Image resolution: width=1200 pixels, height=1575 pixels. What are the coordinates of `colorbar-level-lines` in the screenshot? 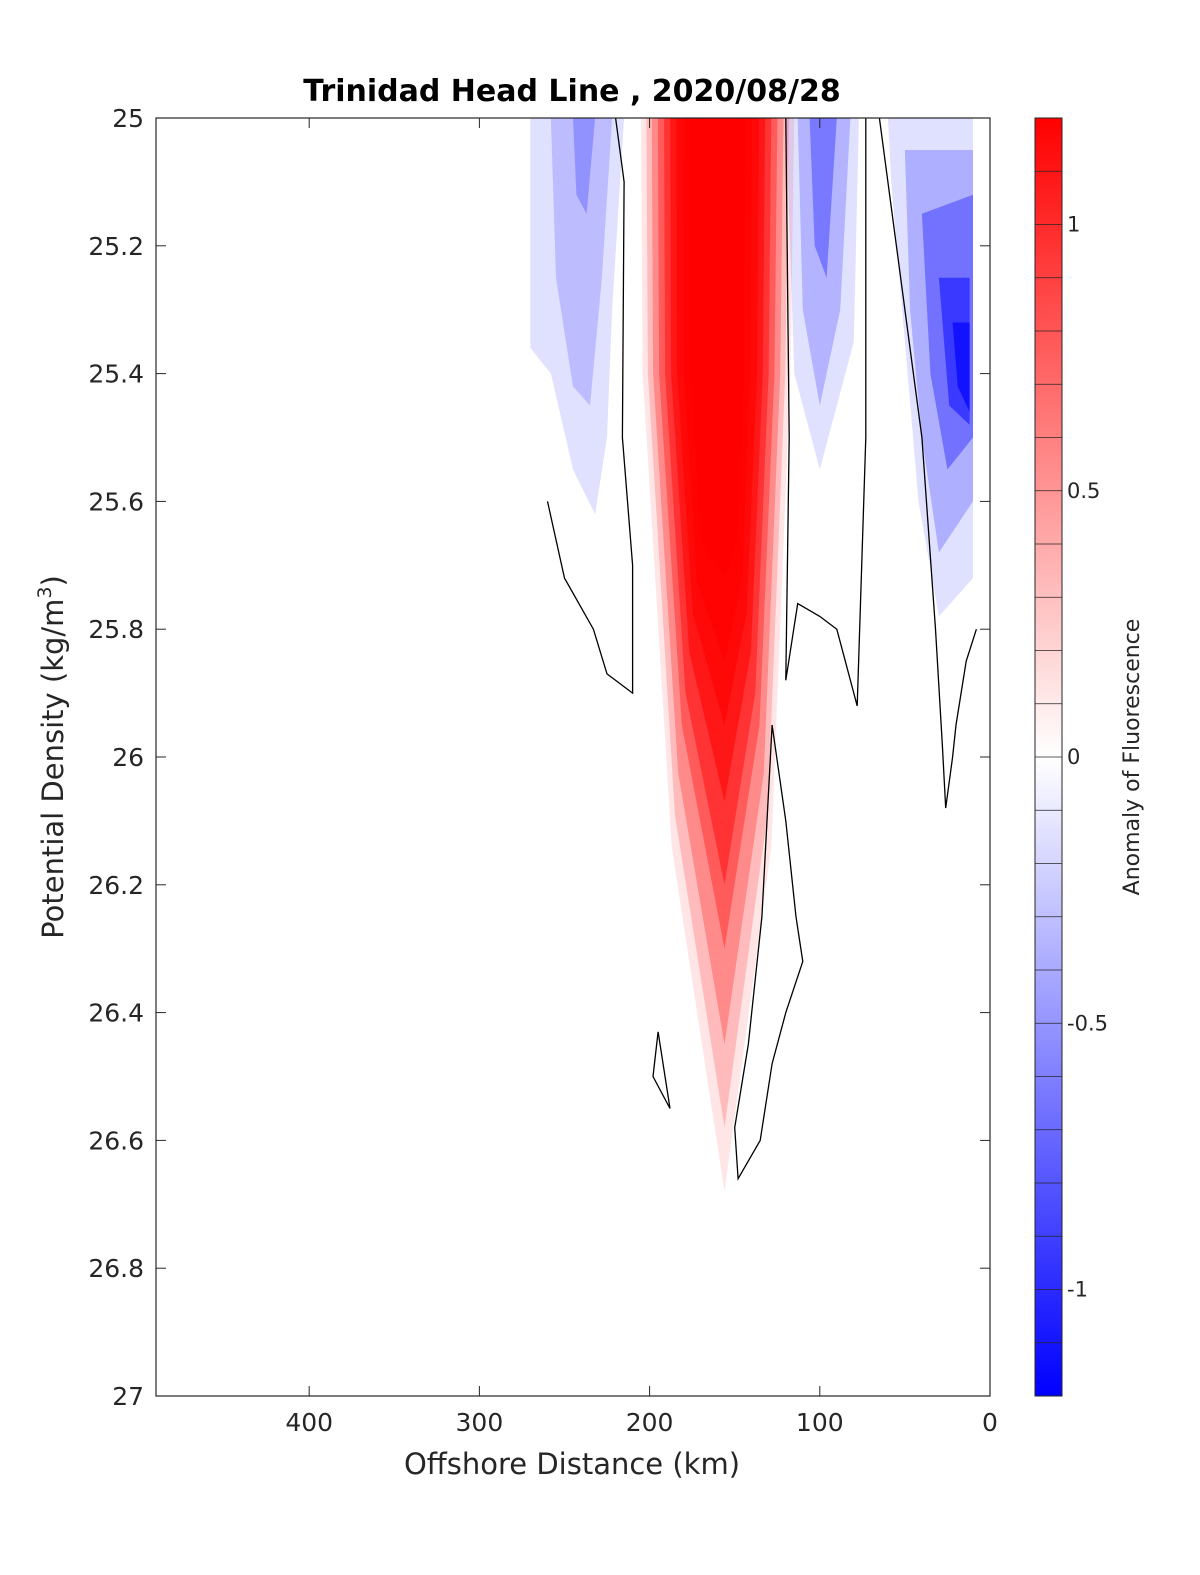 It's located at (1048, 757).